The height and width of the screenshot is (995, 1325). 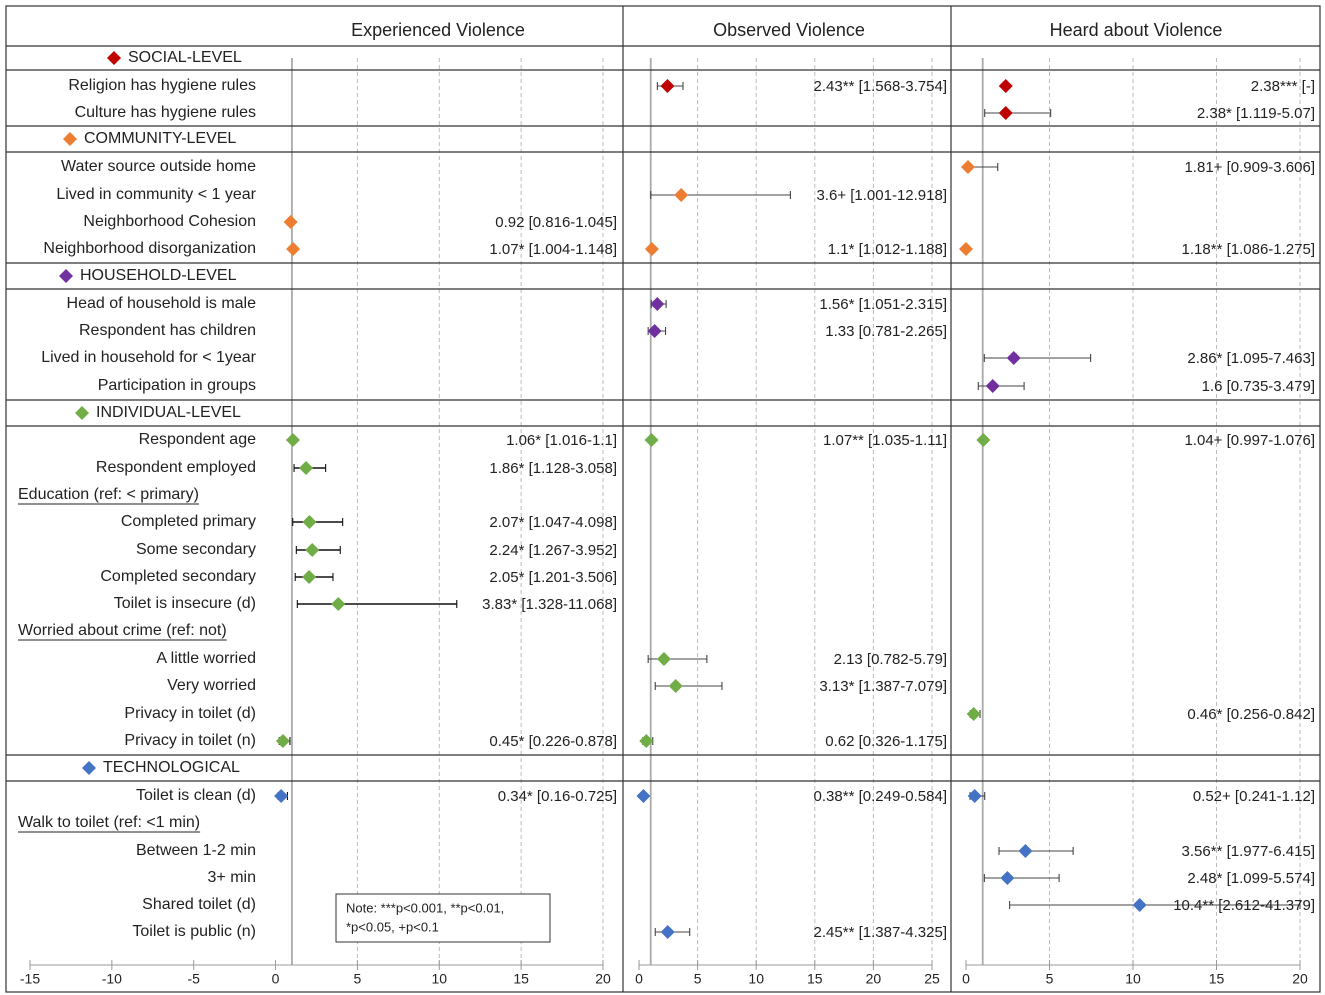 What do you see at coordinates (160, 138) in the screenshot?
I see `section-label-community: COMMUNITY-LEVEL` at bounding box center [160, 138].